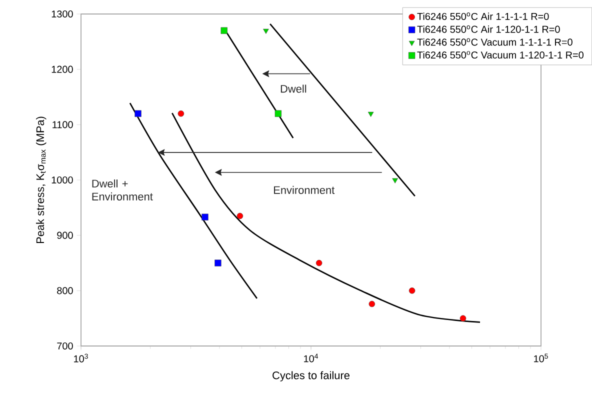 This screenshot has width=592, height=401. Describe the element at coordinates (483, 16) in the screenshot. I see `legend-label: Ti6246 550$^{o}$C Air 1-1-1-1 R=0` at that location.